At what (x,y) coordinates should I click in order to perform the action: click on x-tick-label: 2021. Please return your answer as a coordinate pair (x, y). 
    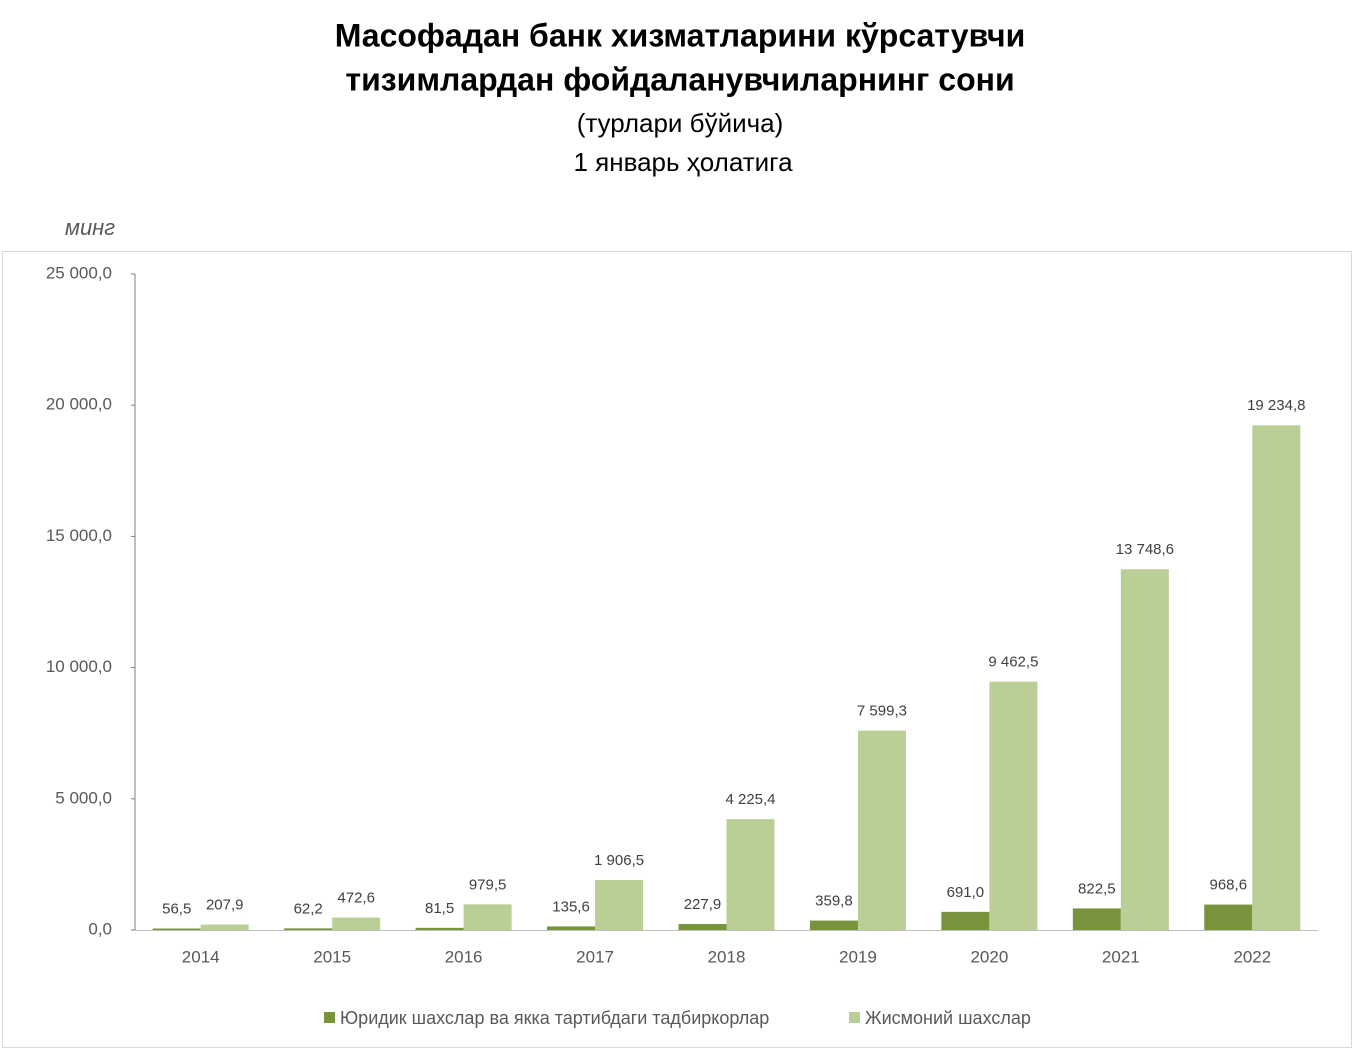
    Looking at the image, I should click on (1121, 956).